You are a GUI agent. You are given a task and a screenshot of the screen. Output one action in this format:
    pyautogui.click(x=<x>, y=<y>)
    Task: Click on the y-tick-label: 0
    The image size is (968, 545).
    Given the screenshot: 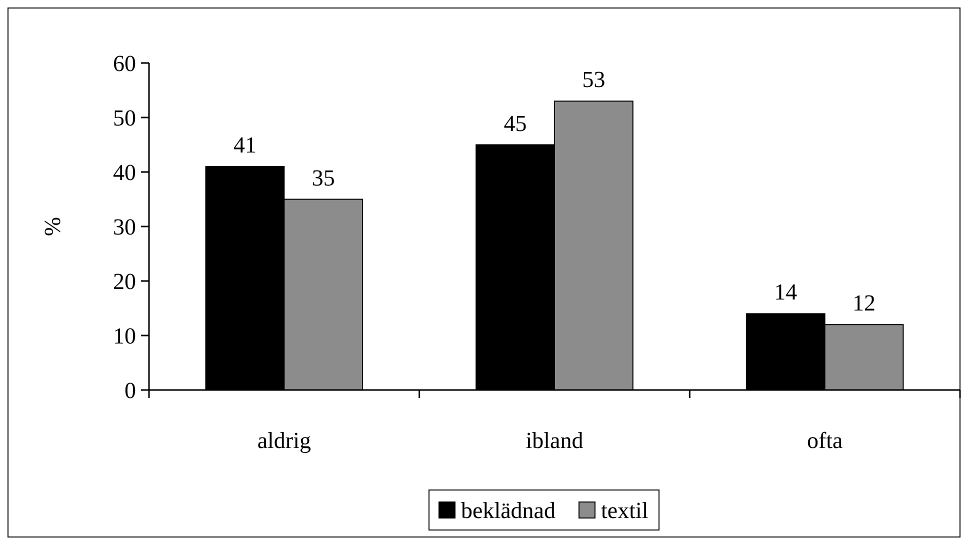 What is the action you would take?
    pyautogui.click(x=130, y=391)
    